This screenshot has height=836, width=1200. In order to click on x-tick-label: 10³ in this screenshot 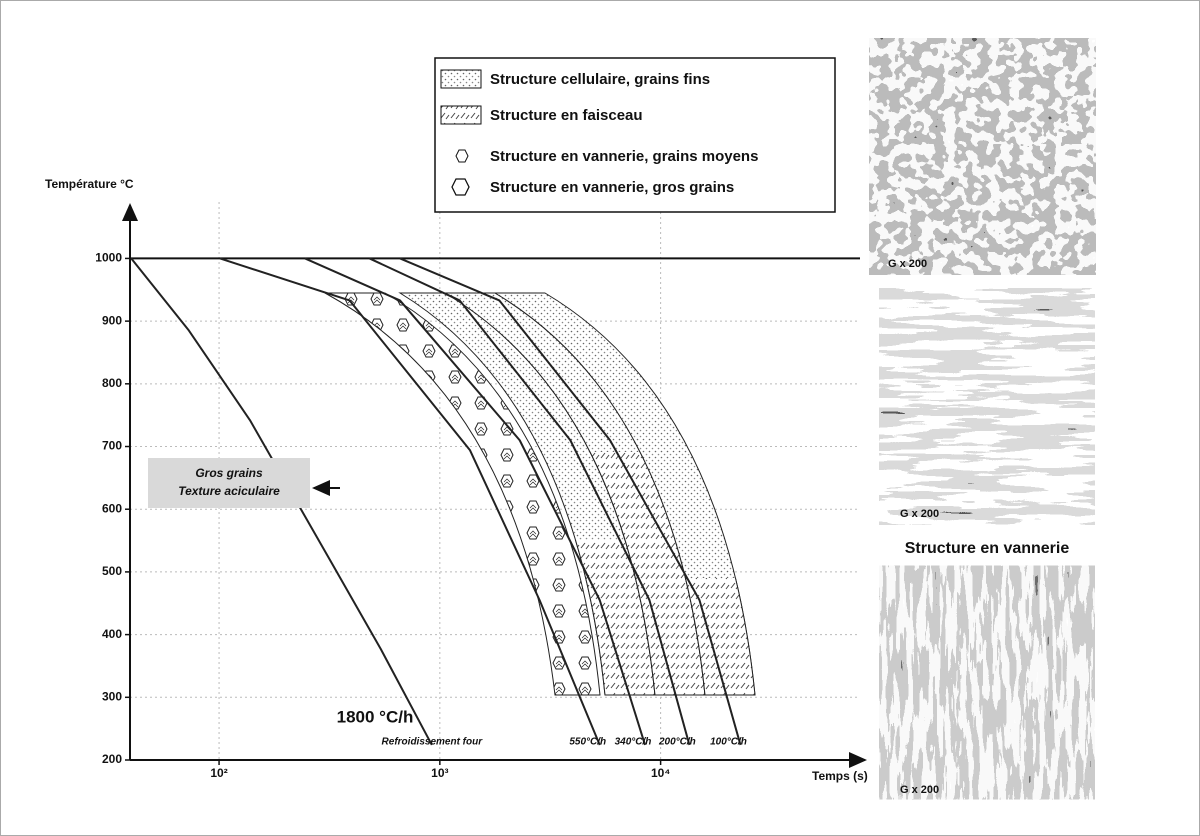, I will do `click(439, 773)`.